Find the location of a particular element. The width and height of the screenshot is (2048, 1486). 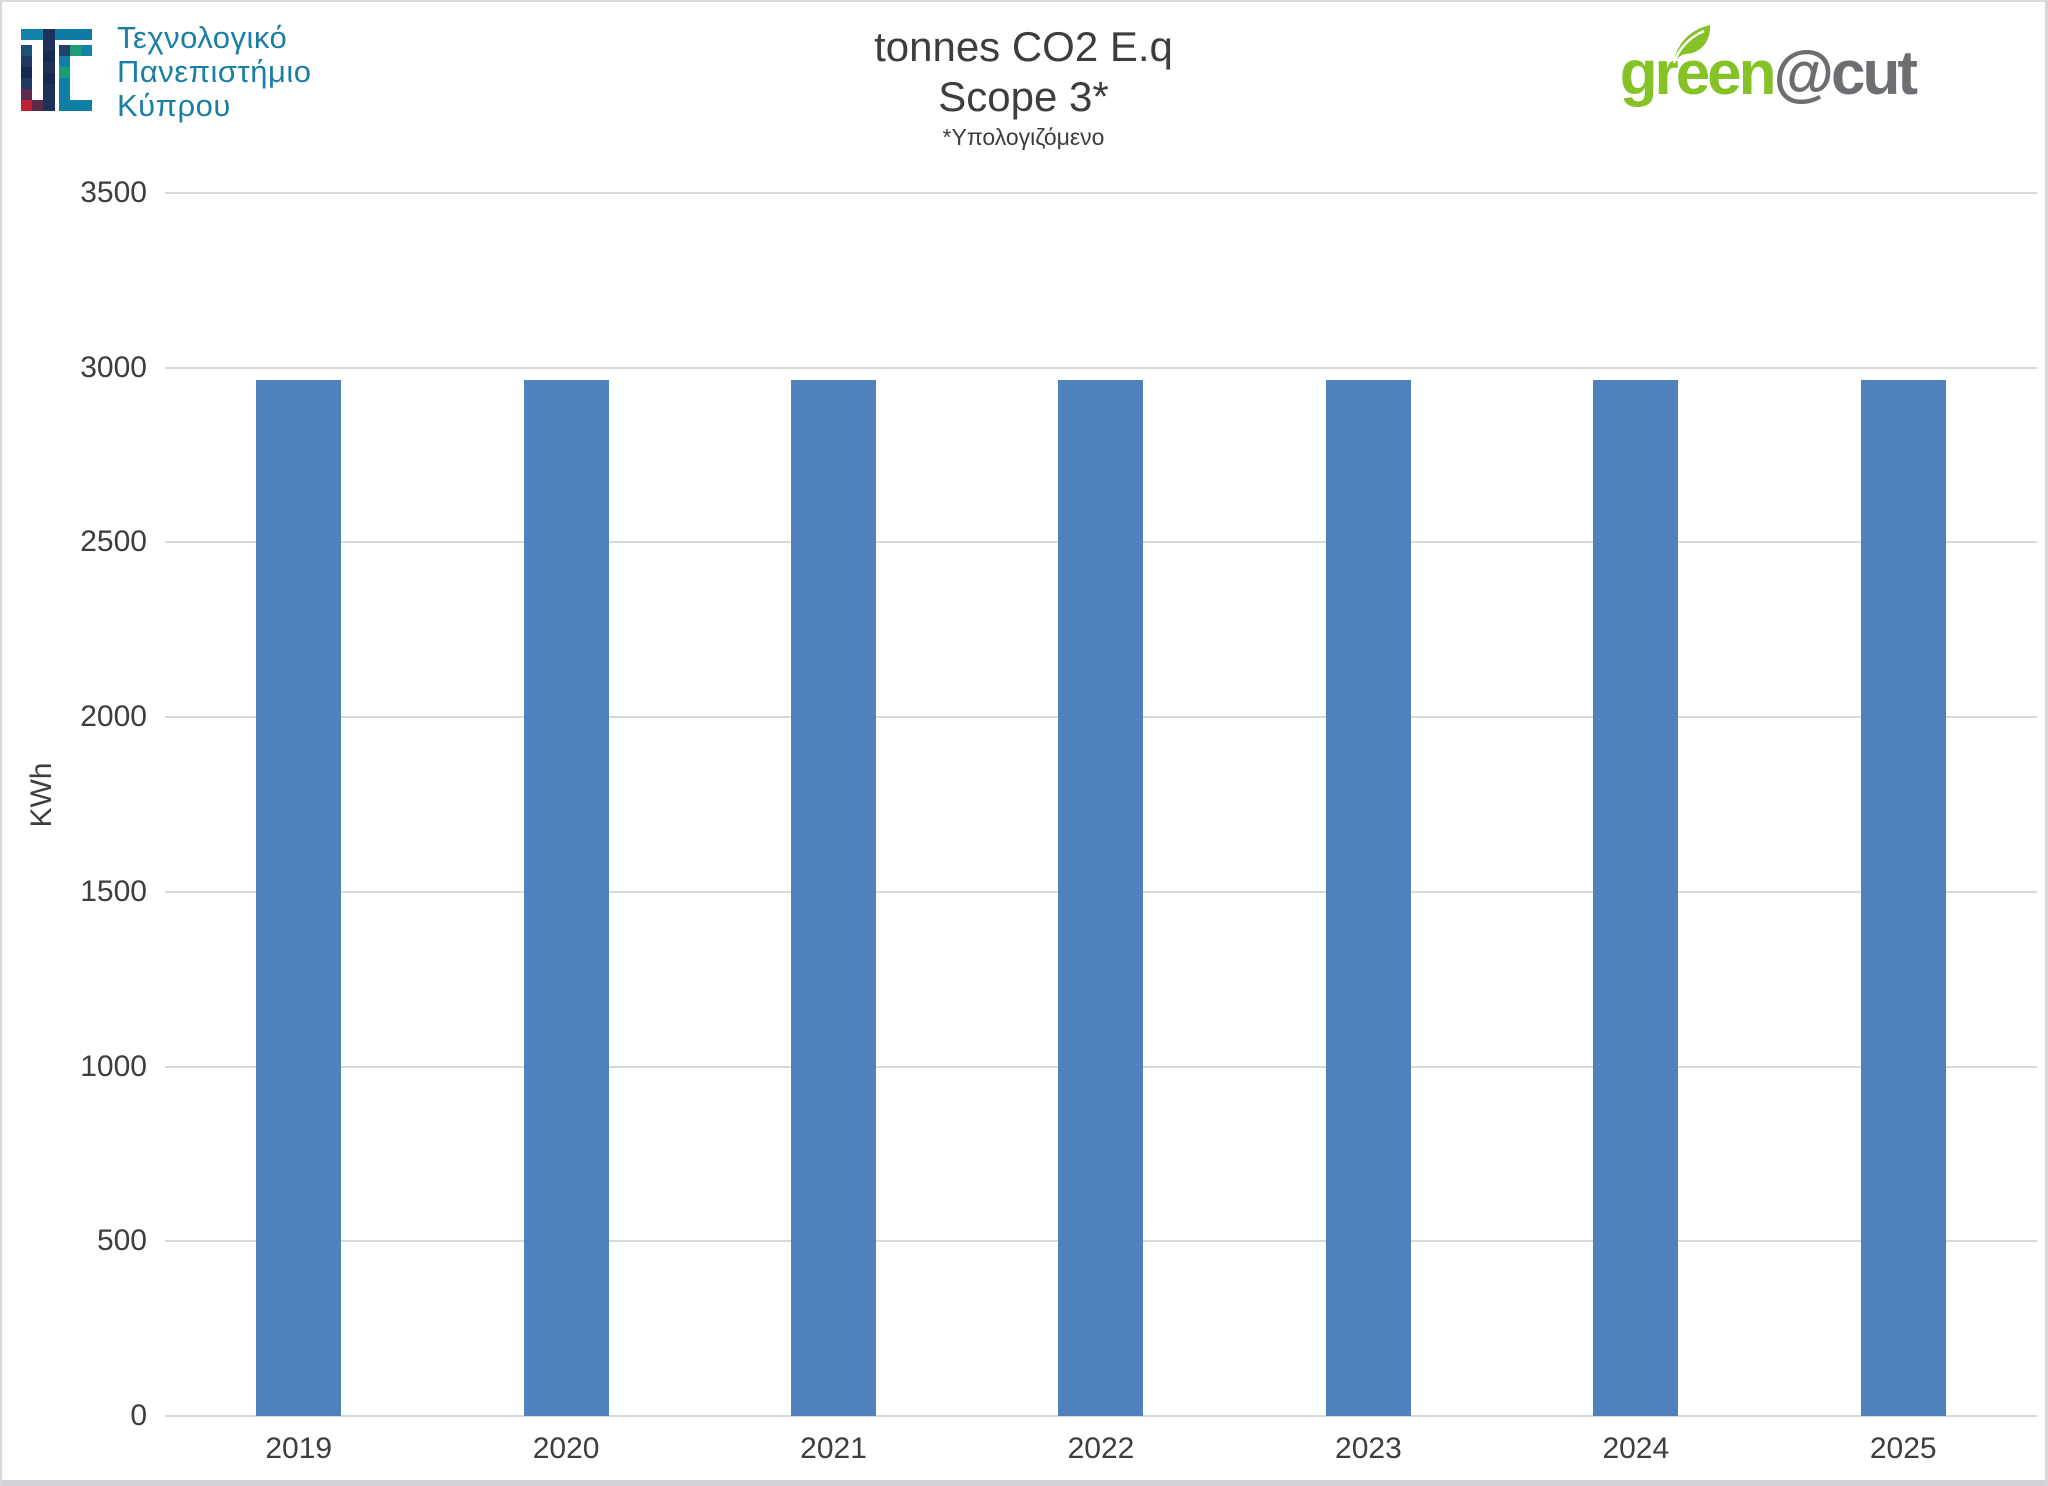

bar-band-2019 is located at coordinates (298, 804).